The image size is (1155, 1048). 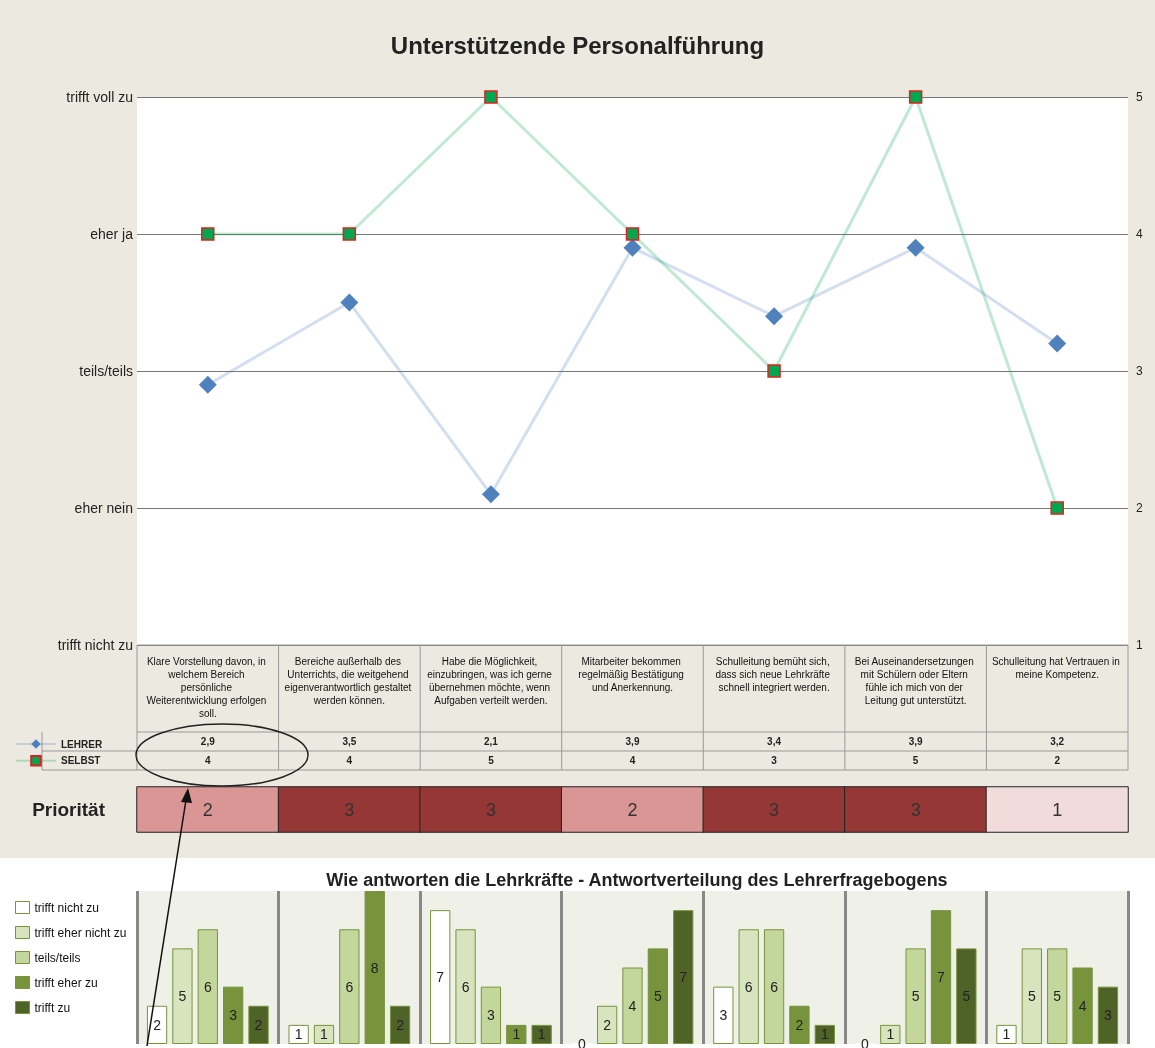 What do you see at coordinates (1139, 508) in the screenshot?
I see `y-tick-label: 2` at bounding box center [1139, 508].